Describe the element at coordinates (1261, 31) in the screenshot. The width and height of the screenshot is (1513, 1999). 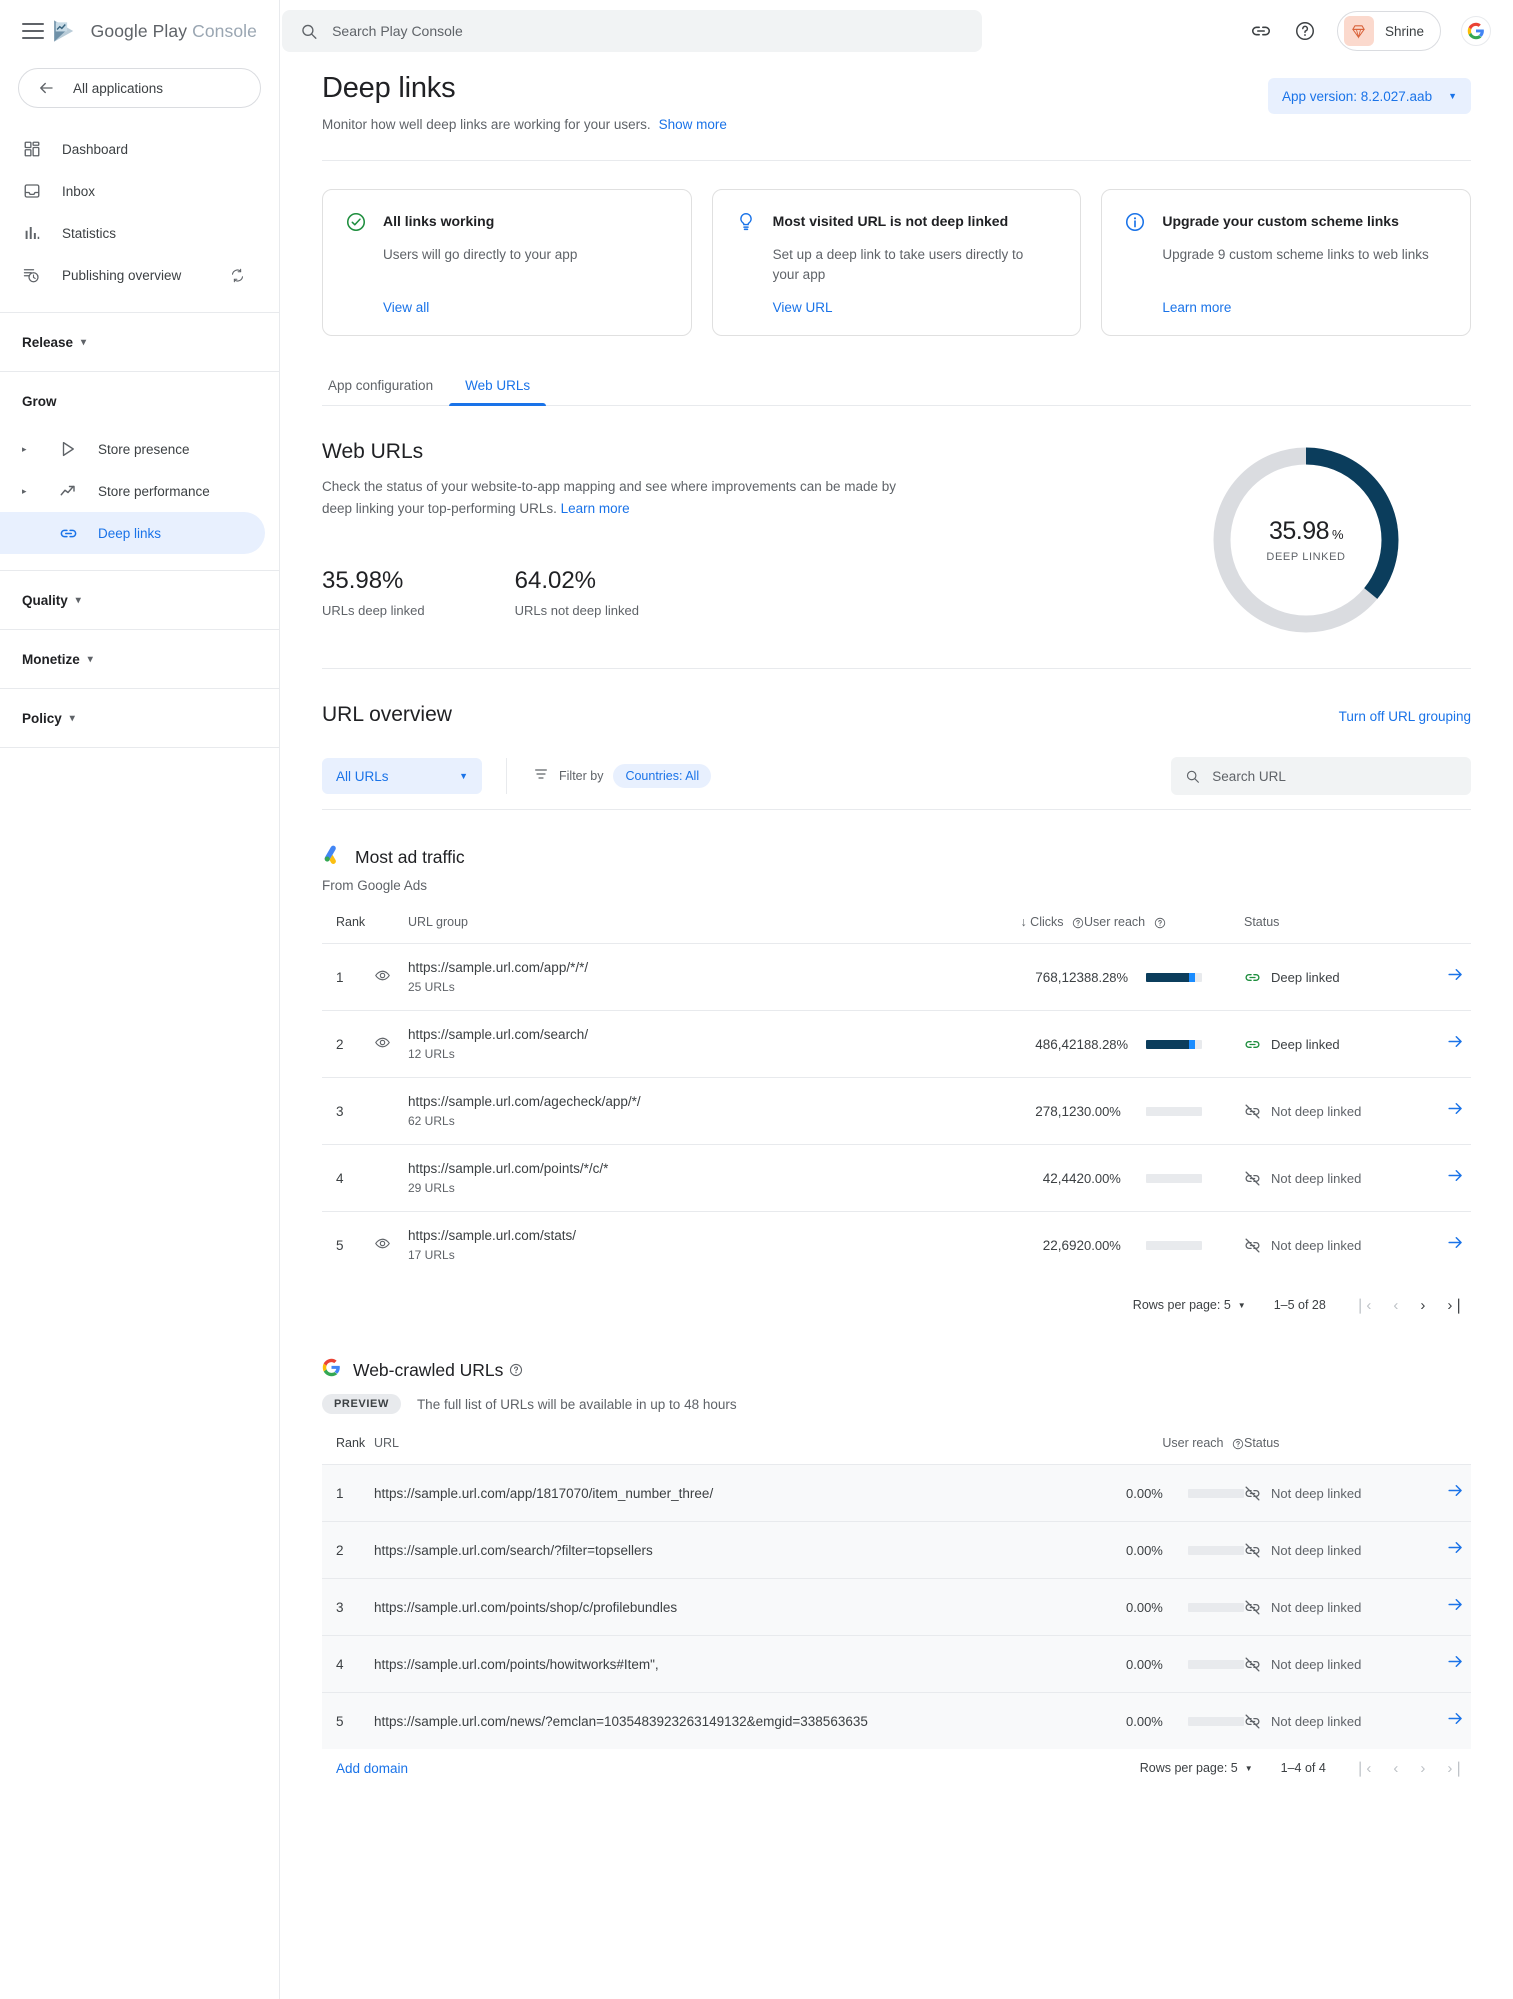
I see `link-icon` at that location.